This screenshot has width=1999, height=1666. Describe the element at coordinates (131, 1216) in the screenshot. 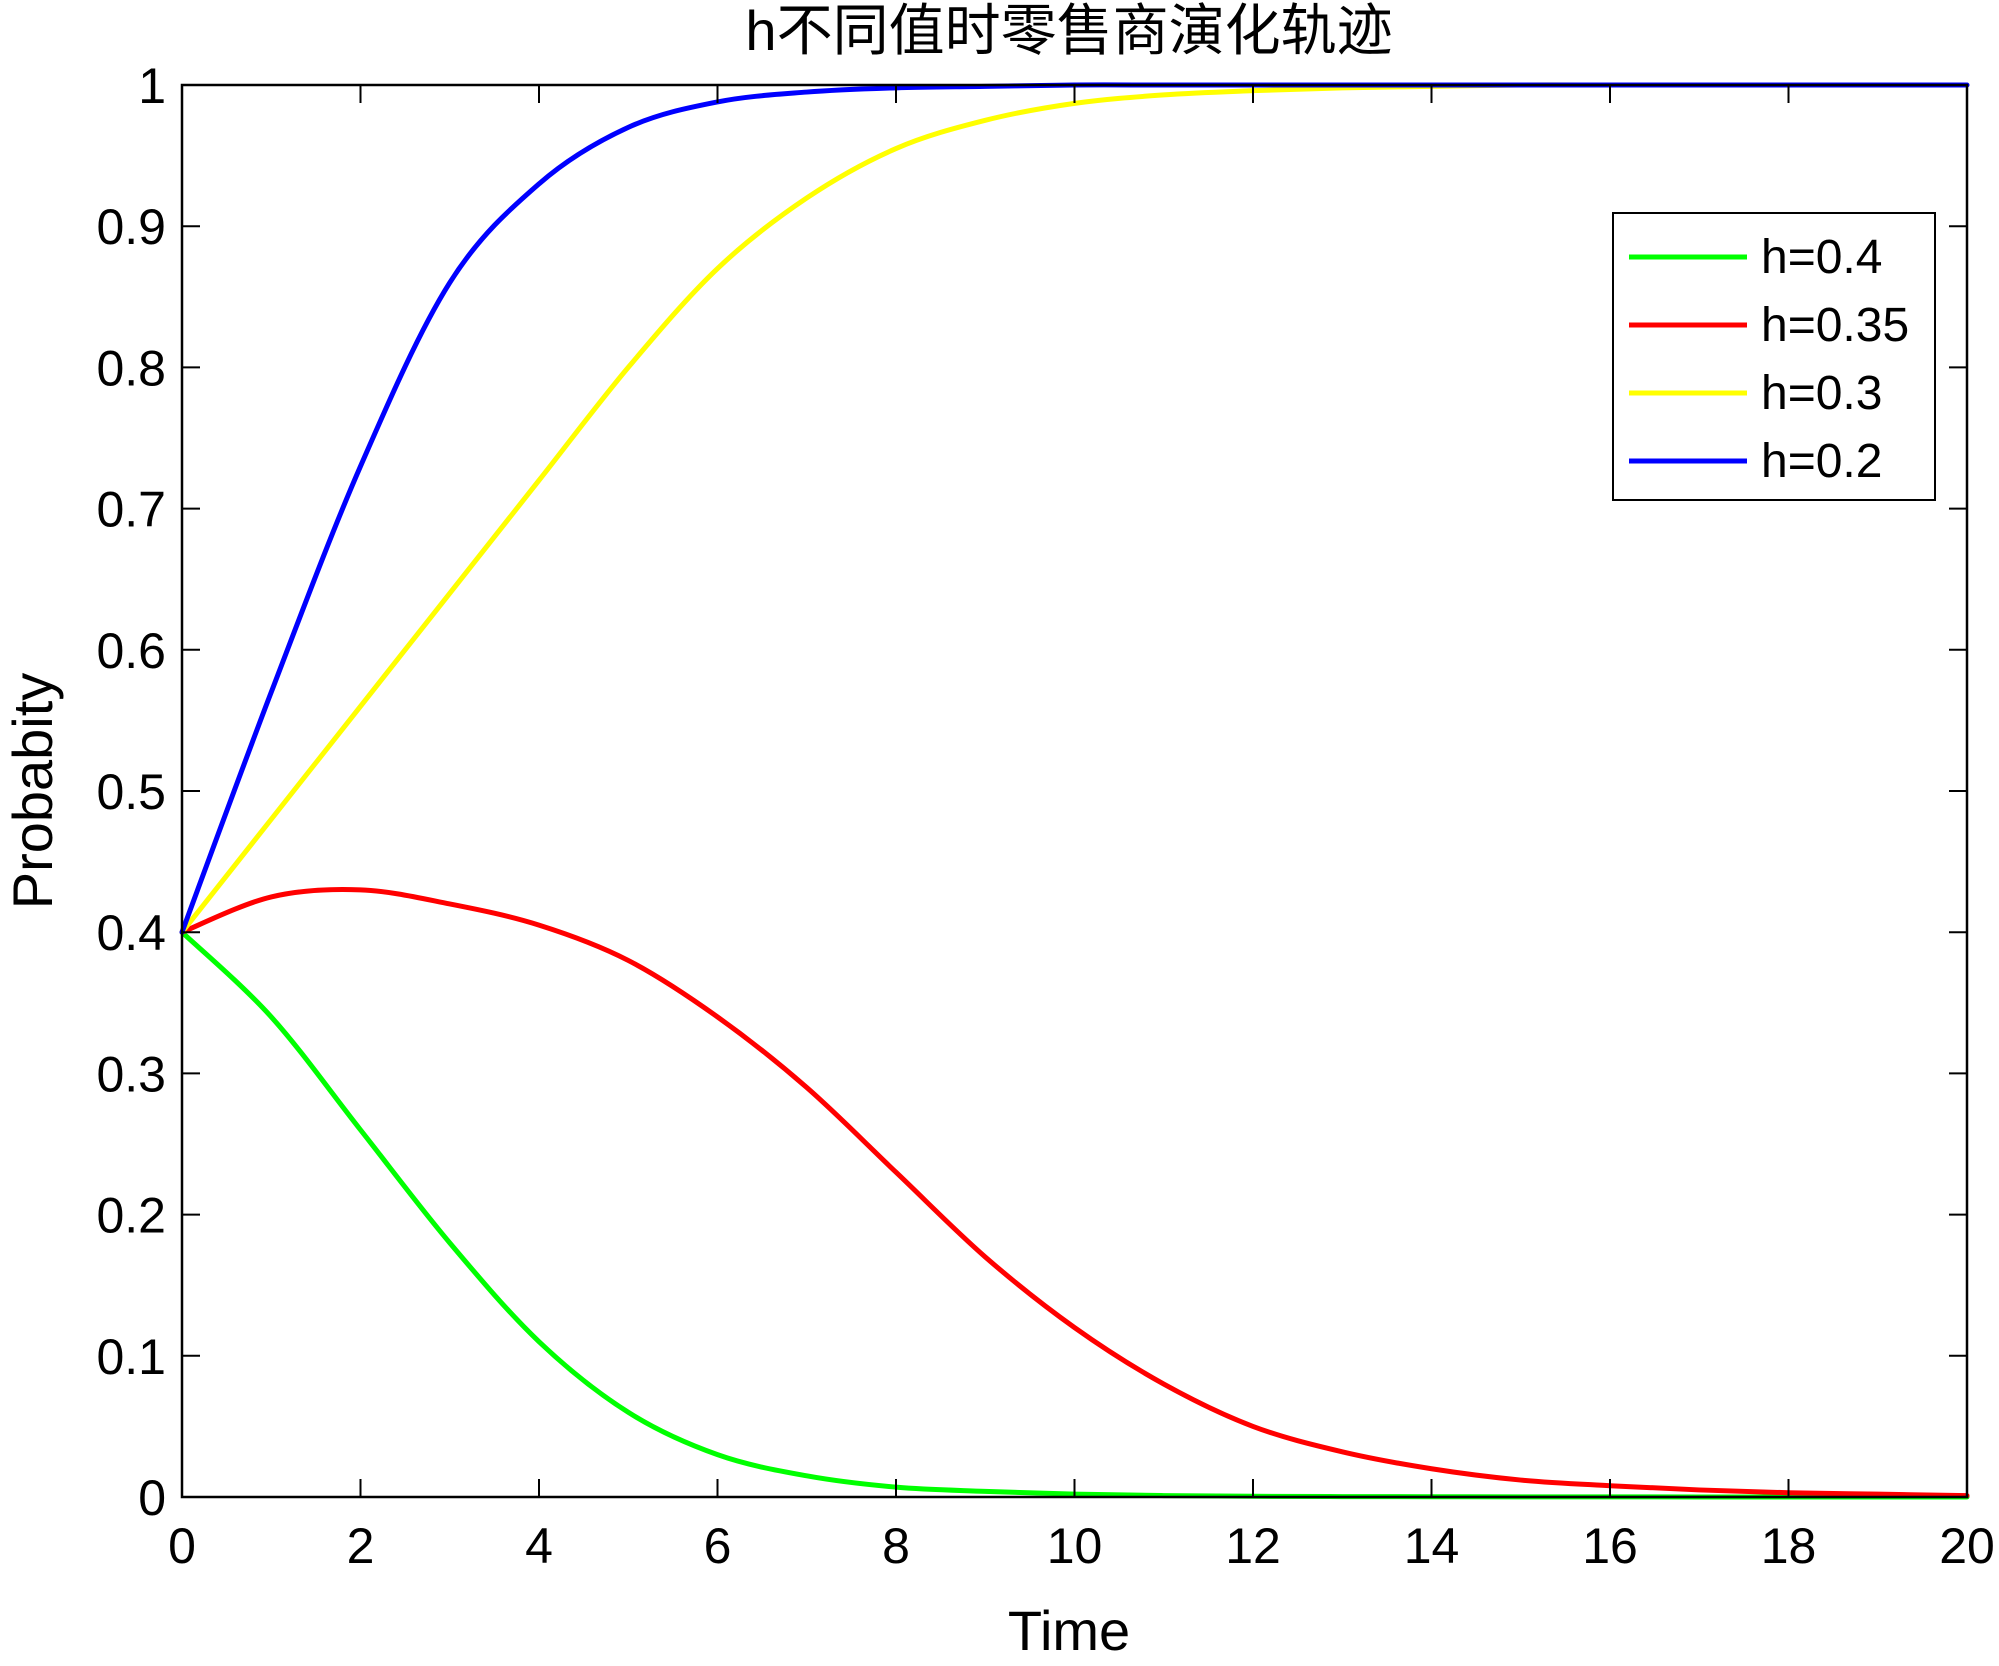

I see `y-tick-label: 0.2` at that location.